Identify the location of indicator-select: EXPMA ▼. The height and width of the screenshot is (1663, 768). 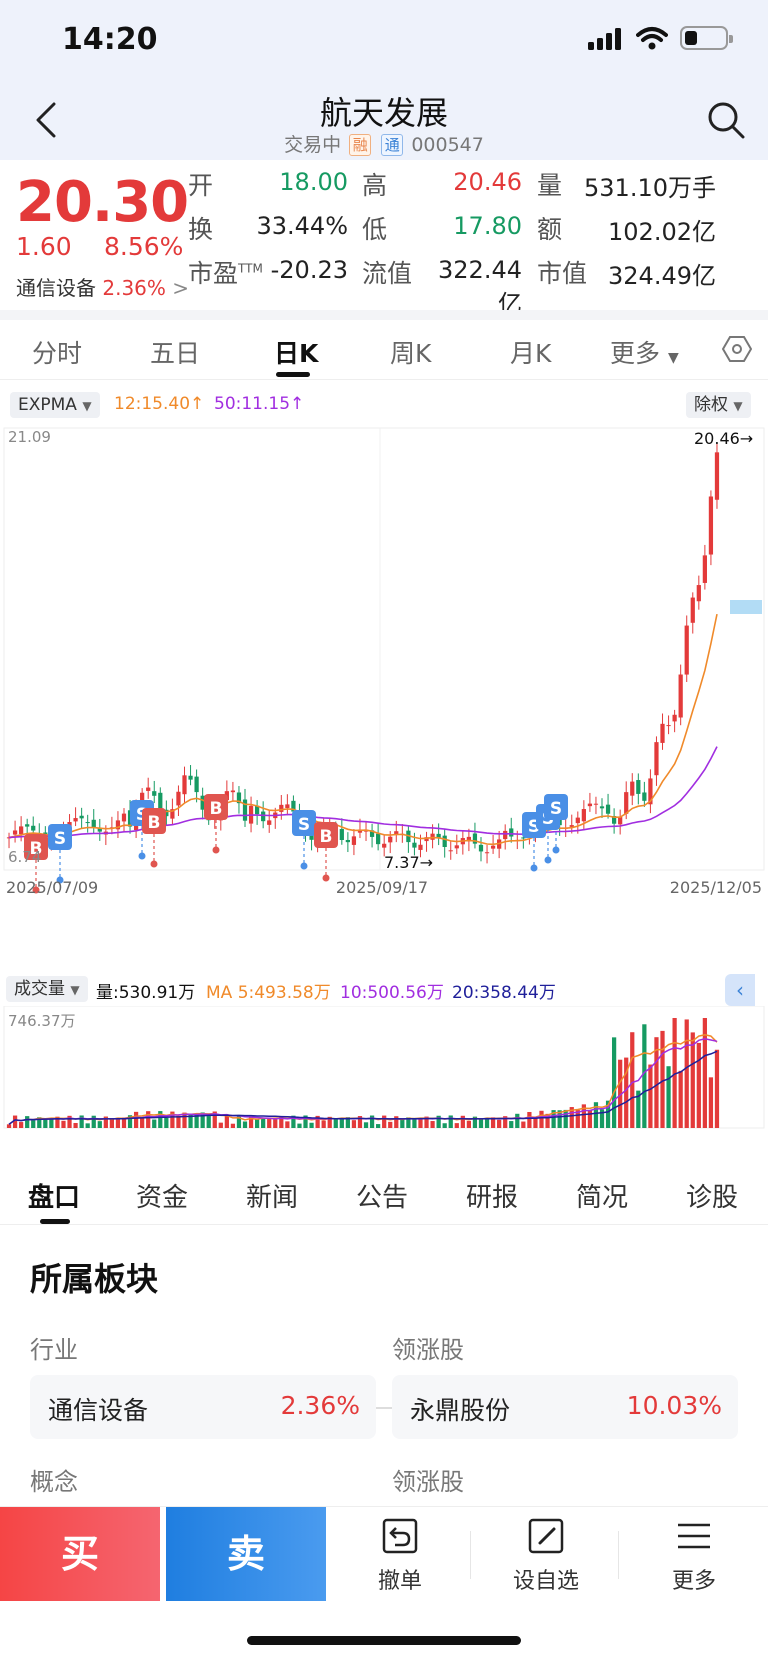
(55, 405).